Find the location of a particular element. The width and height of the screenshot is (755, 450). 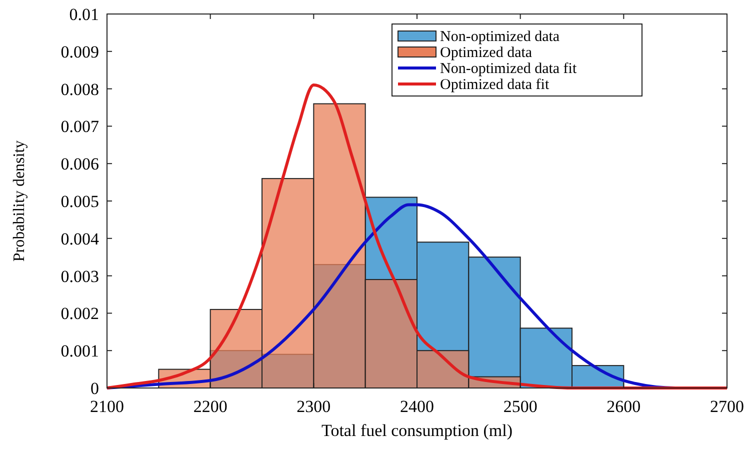

y-tick-label: 0 is located at coordinates (94, 388).